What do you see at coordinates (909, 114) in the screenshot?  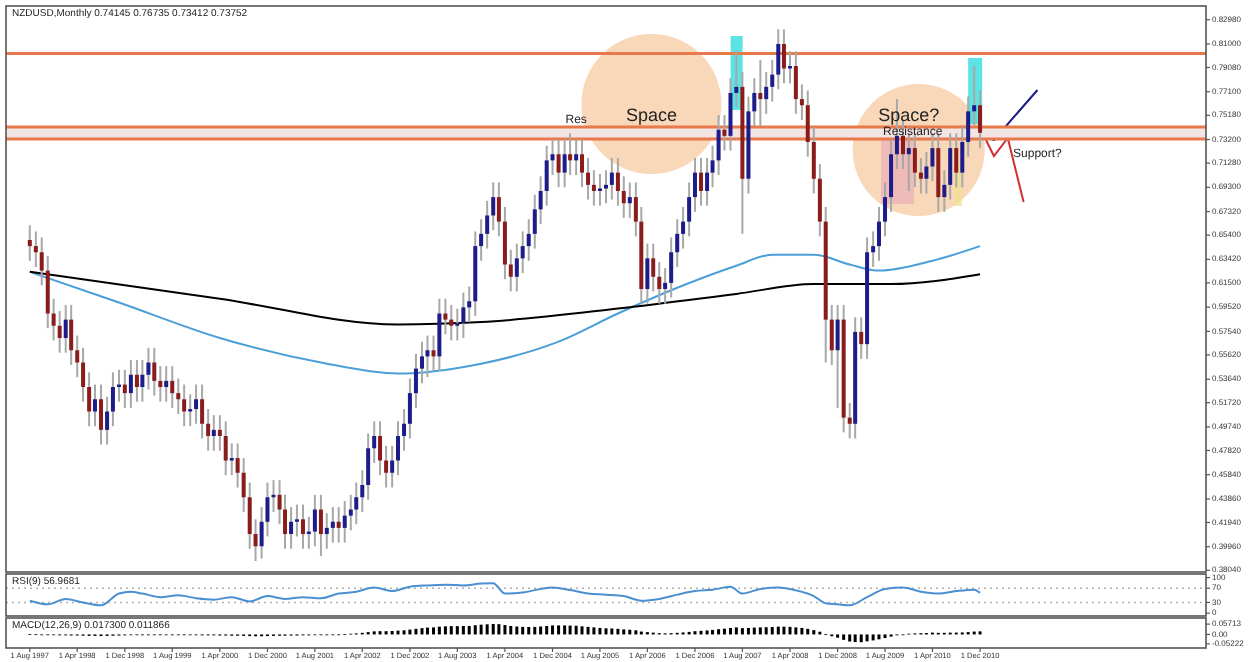 I see `annotation: Space?` at bounding box center [909, 114].